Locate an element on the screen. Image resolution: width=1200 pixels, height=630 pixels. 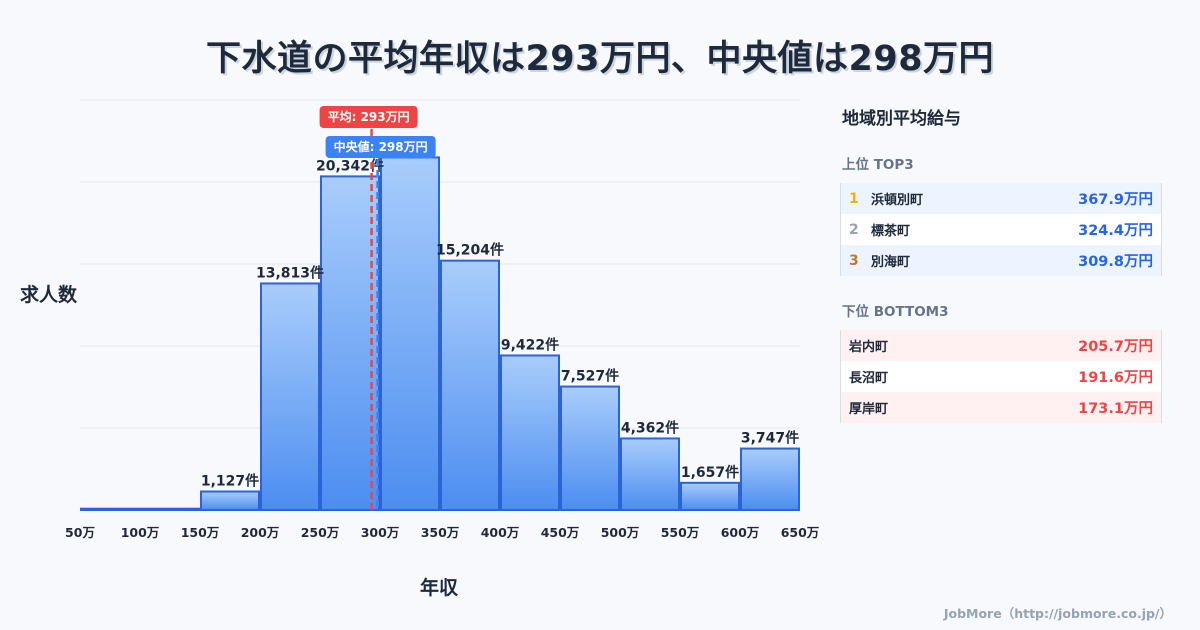
list-item: 1 浜頓別町 367.9万円 is located at coordinates (1000, 198).